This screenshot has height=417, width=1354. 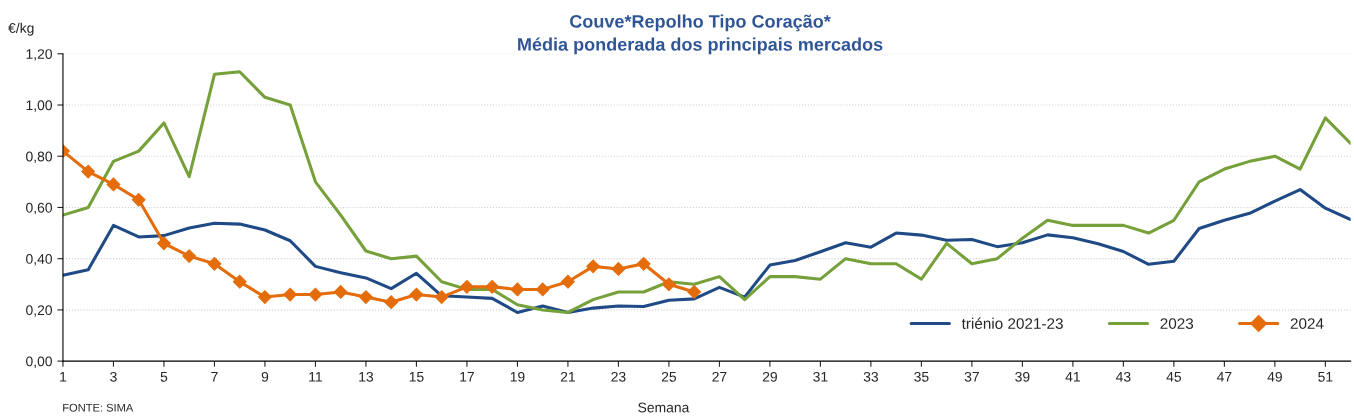 I want to click on y-tick-label: 1,20, so click(x=39, y=55).